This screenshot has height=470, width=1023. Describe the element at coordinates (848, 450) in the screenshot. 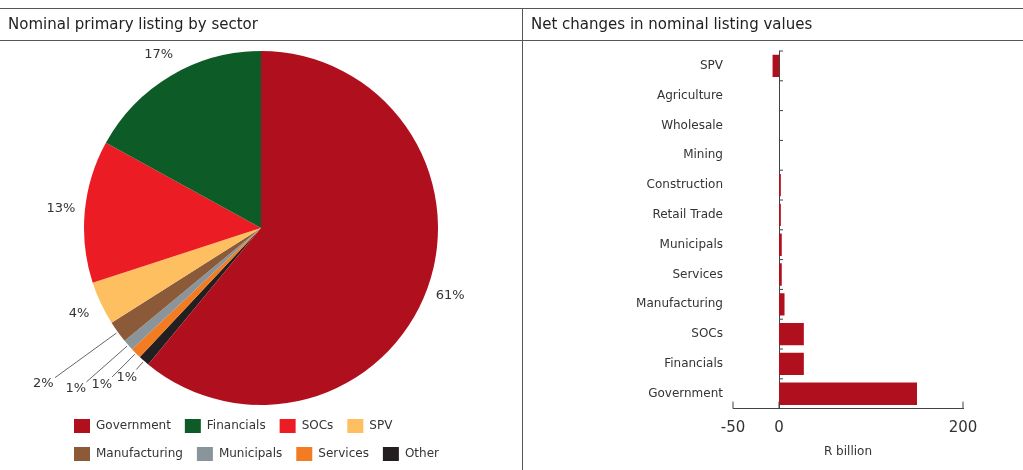

I see `x-axis-title: R billion` at that location.